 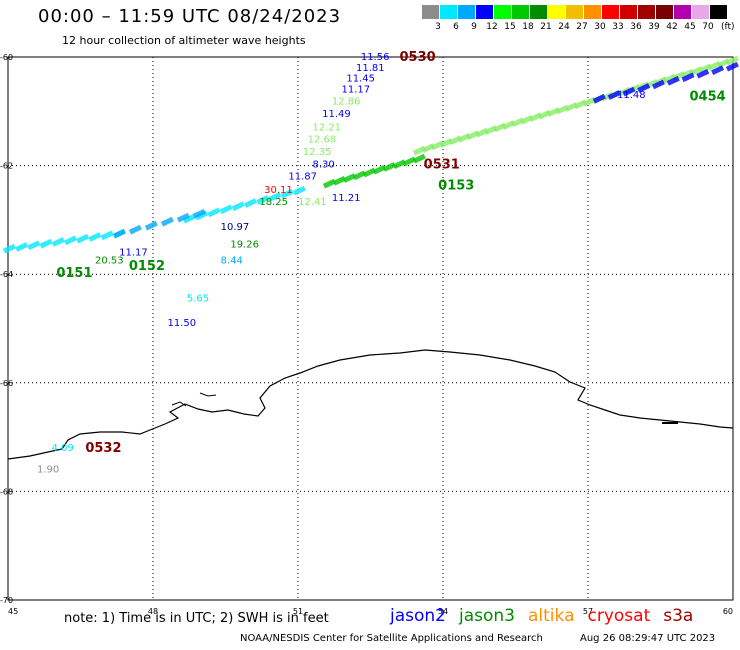 I want to click on swh-value-label: 12.35, so click(x=317, y=152).